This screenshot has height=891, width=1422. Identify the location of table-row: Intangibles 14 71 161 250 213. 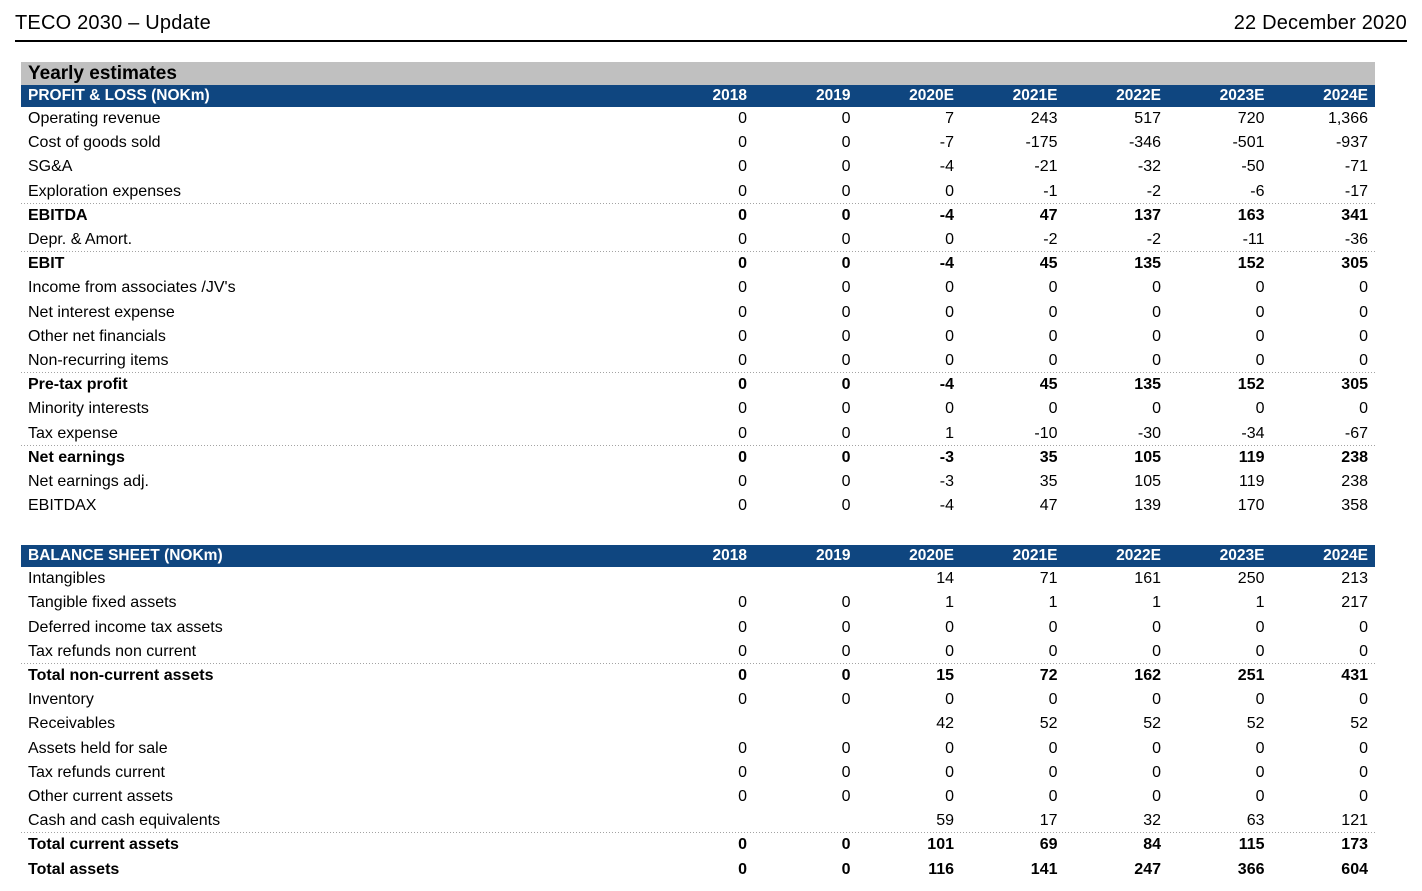
(698, 579).